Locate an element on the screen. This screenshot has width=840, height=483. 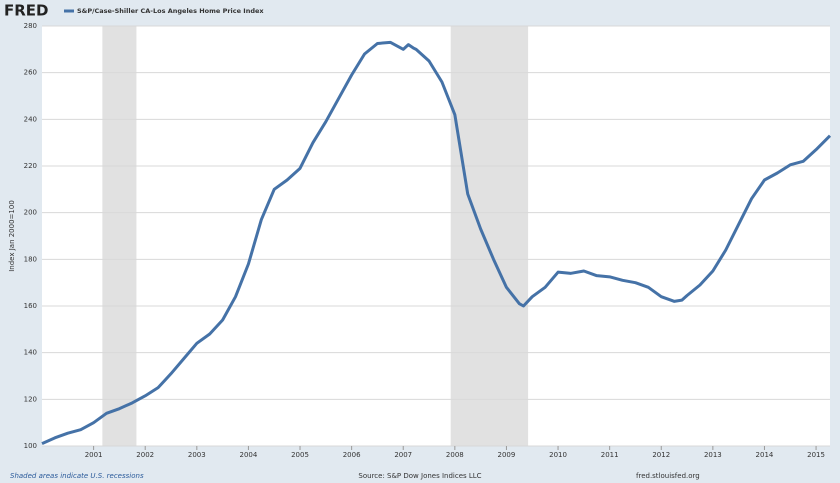
y-axis-label: Index Jan 2000=100 is located at coordinates (12, 236).